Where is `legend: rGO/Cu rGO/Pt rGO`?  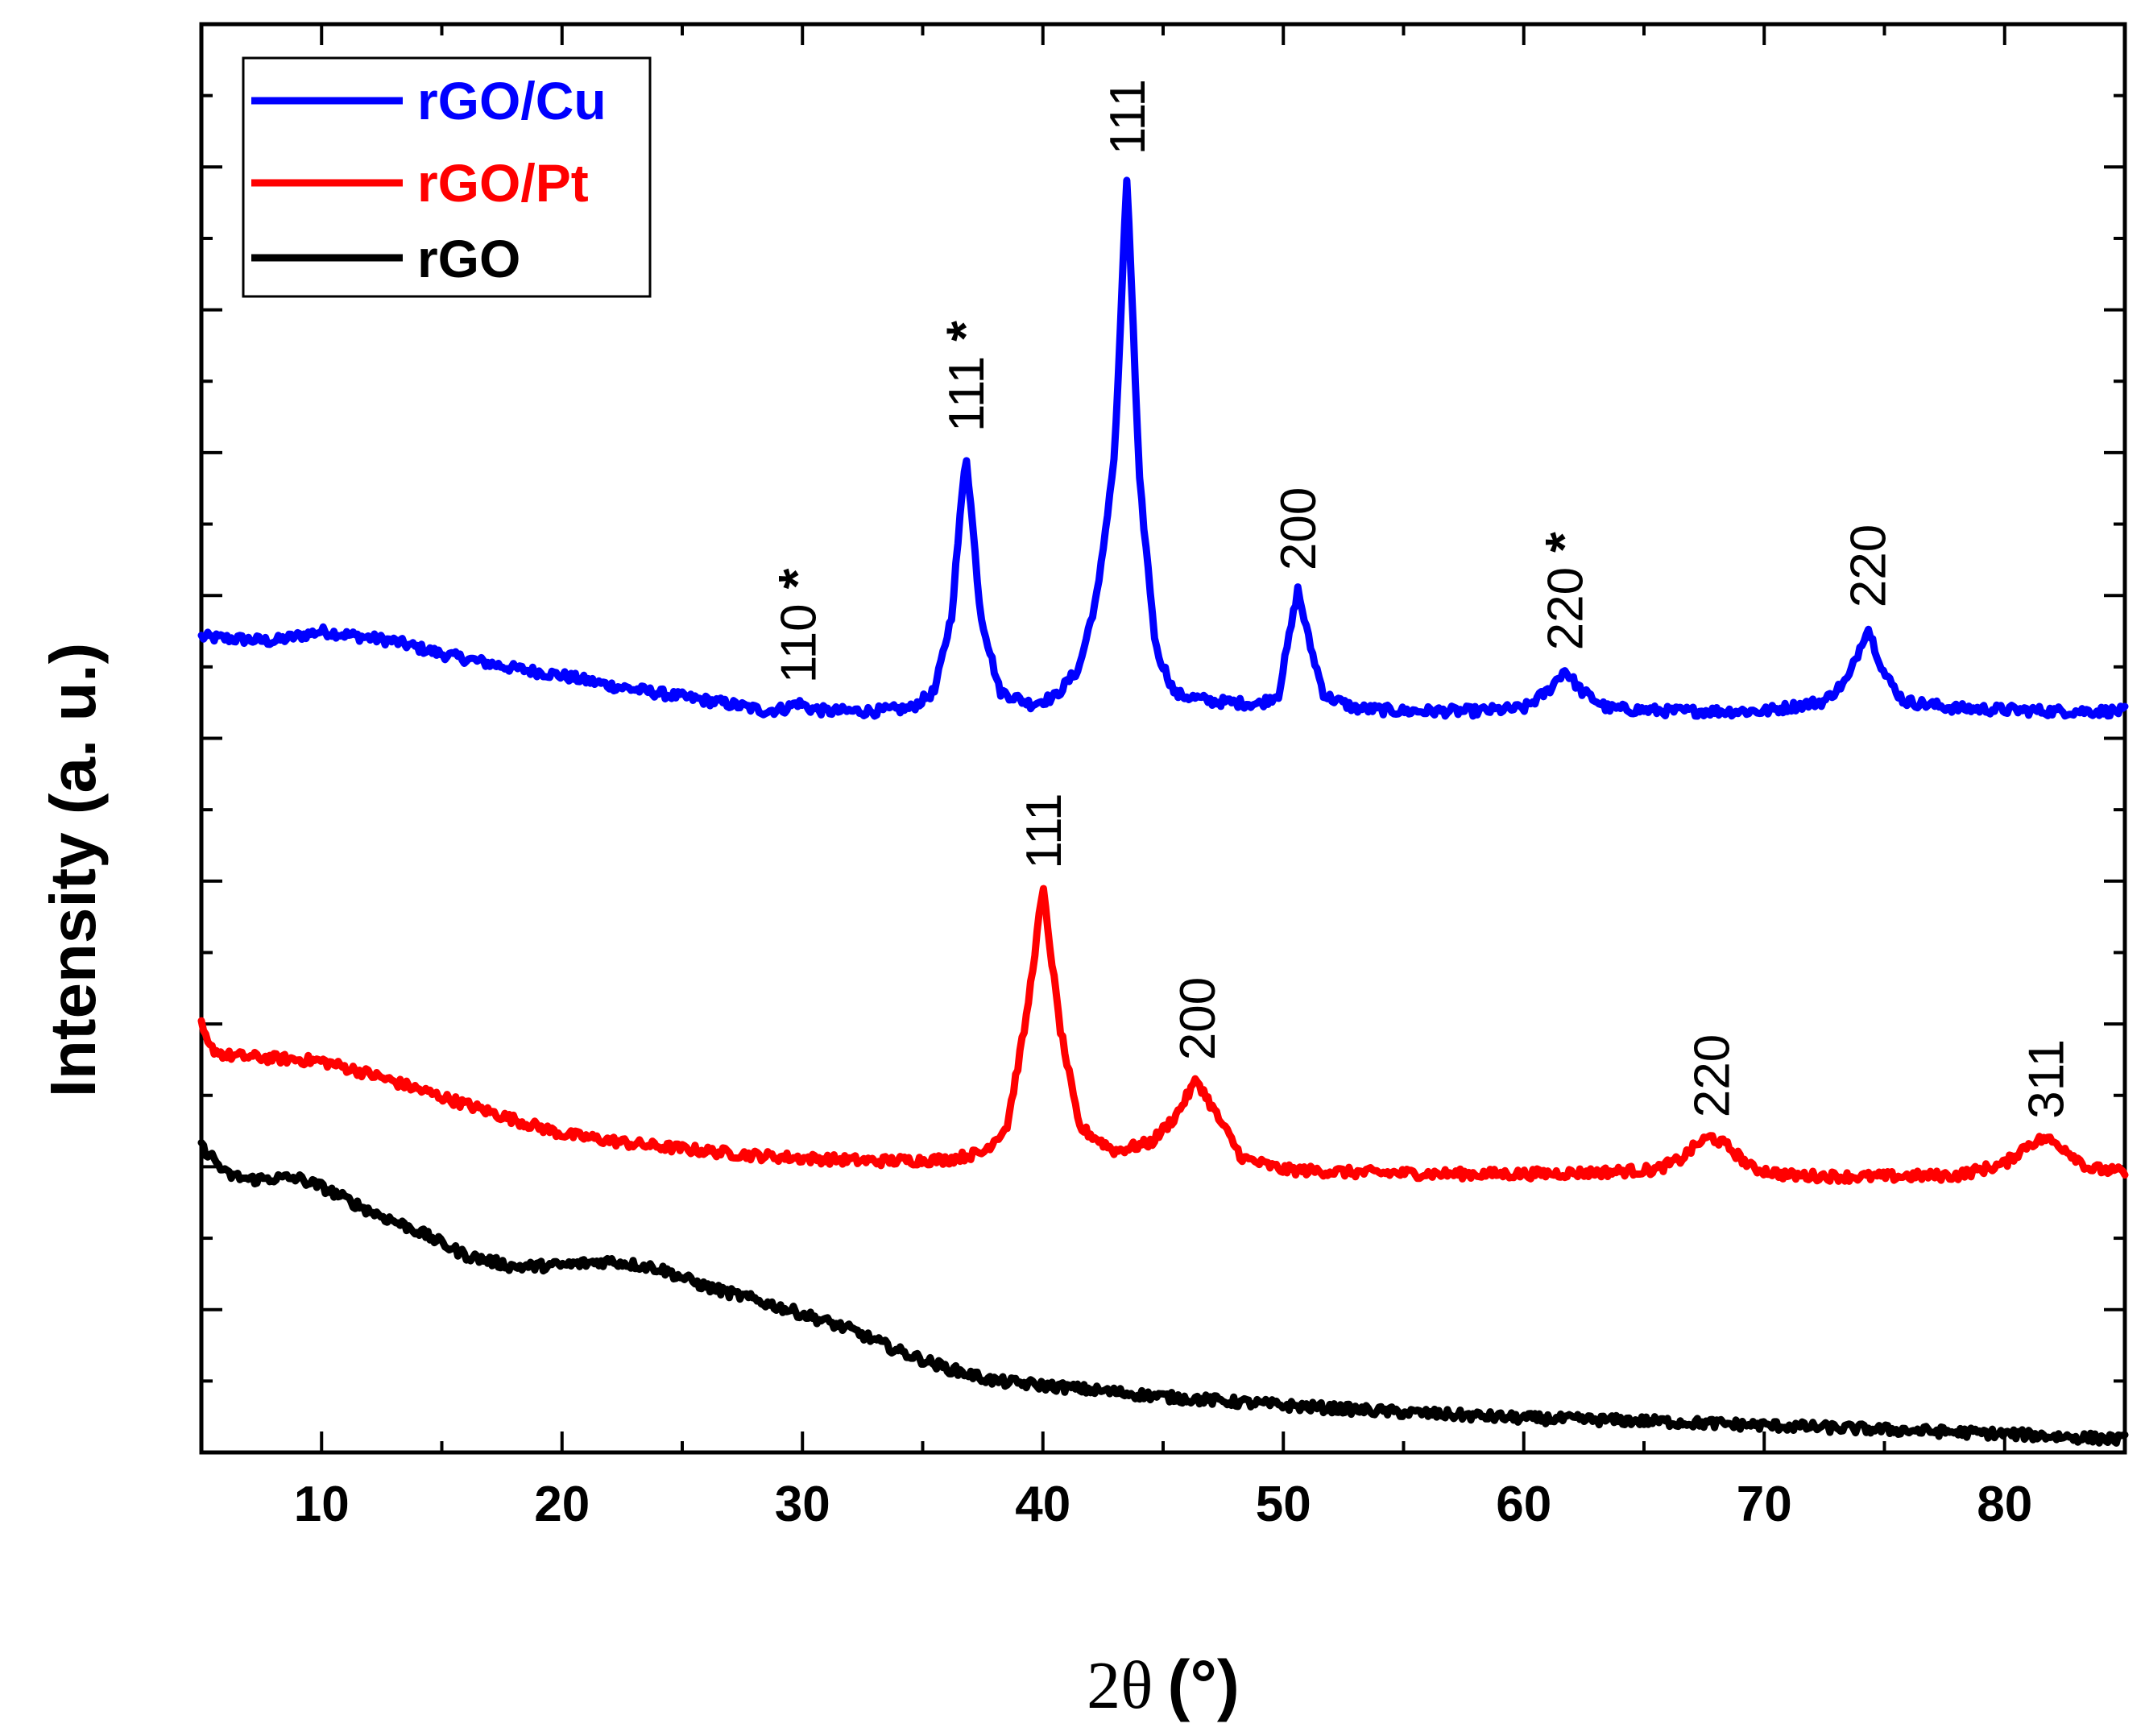 legend: rGO/Cu rGO/Pt rGO is located at coordinates (447, 177).